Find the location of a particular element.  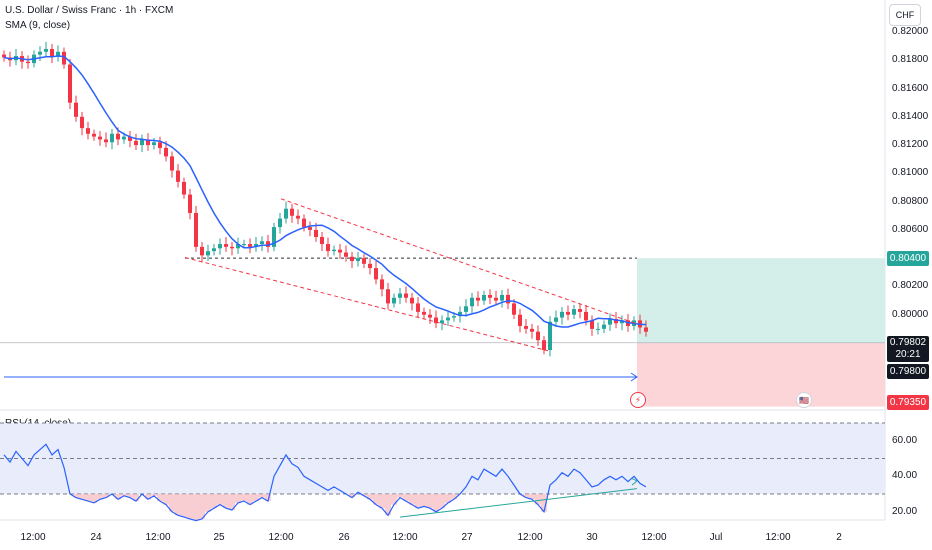

time-tick-label: 25 is located at coordinates (219, 537).